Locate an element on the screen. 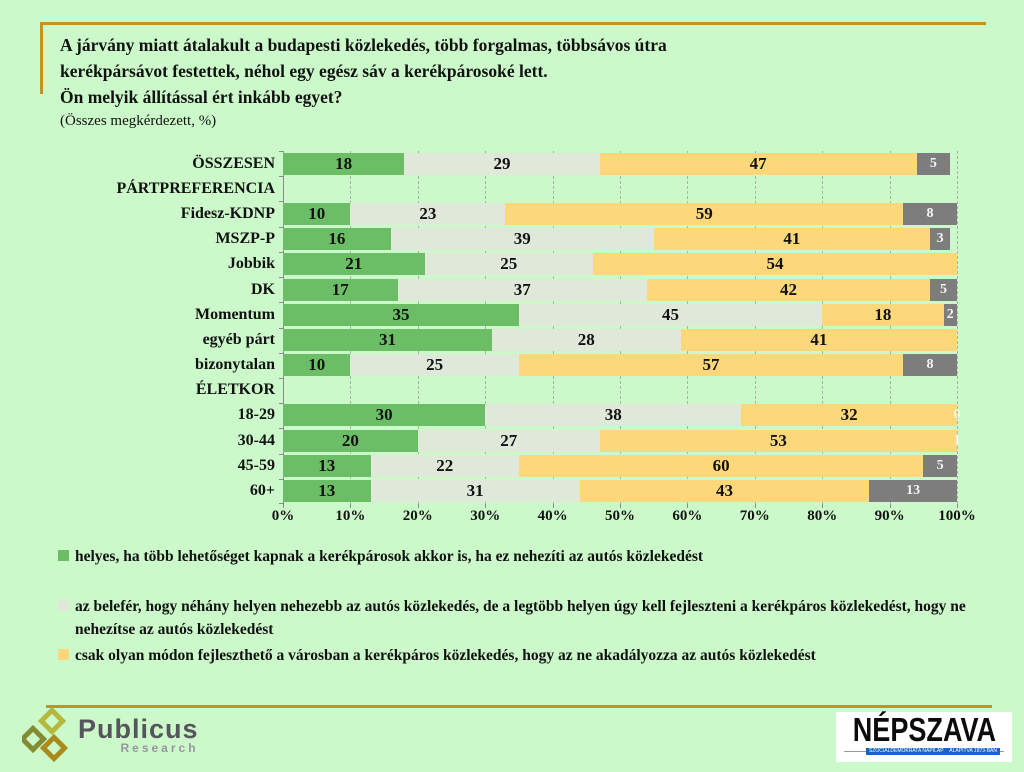  bar-segment: 28 is located at coordinates (586, 339).